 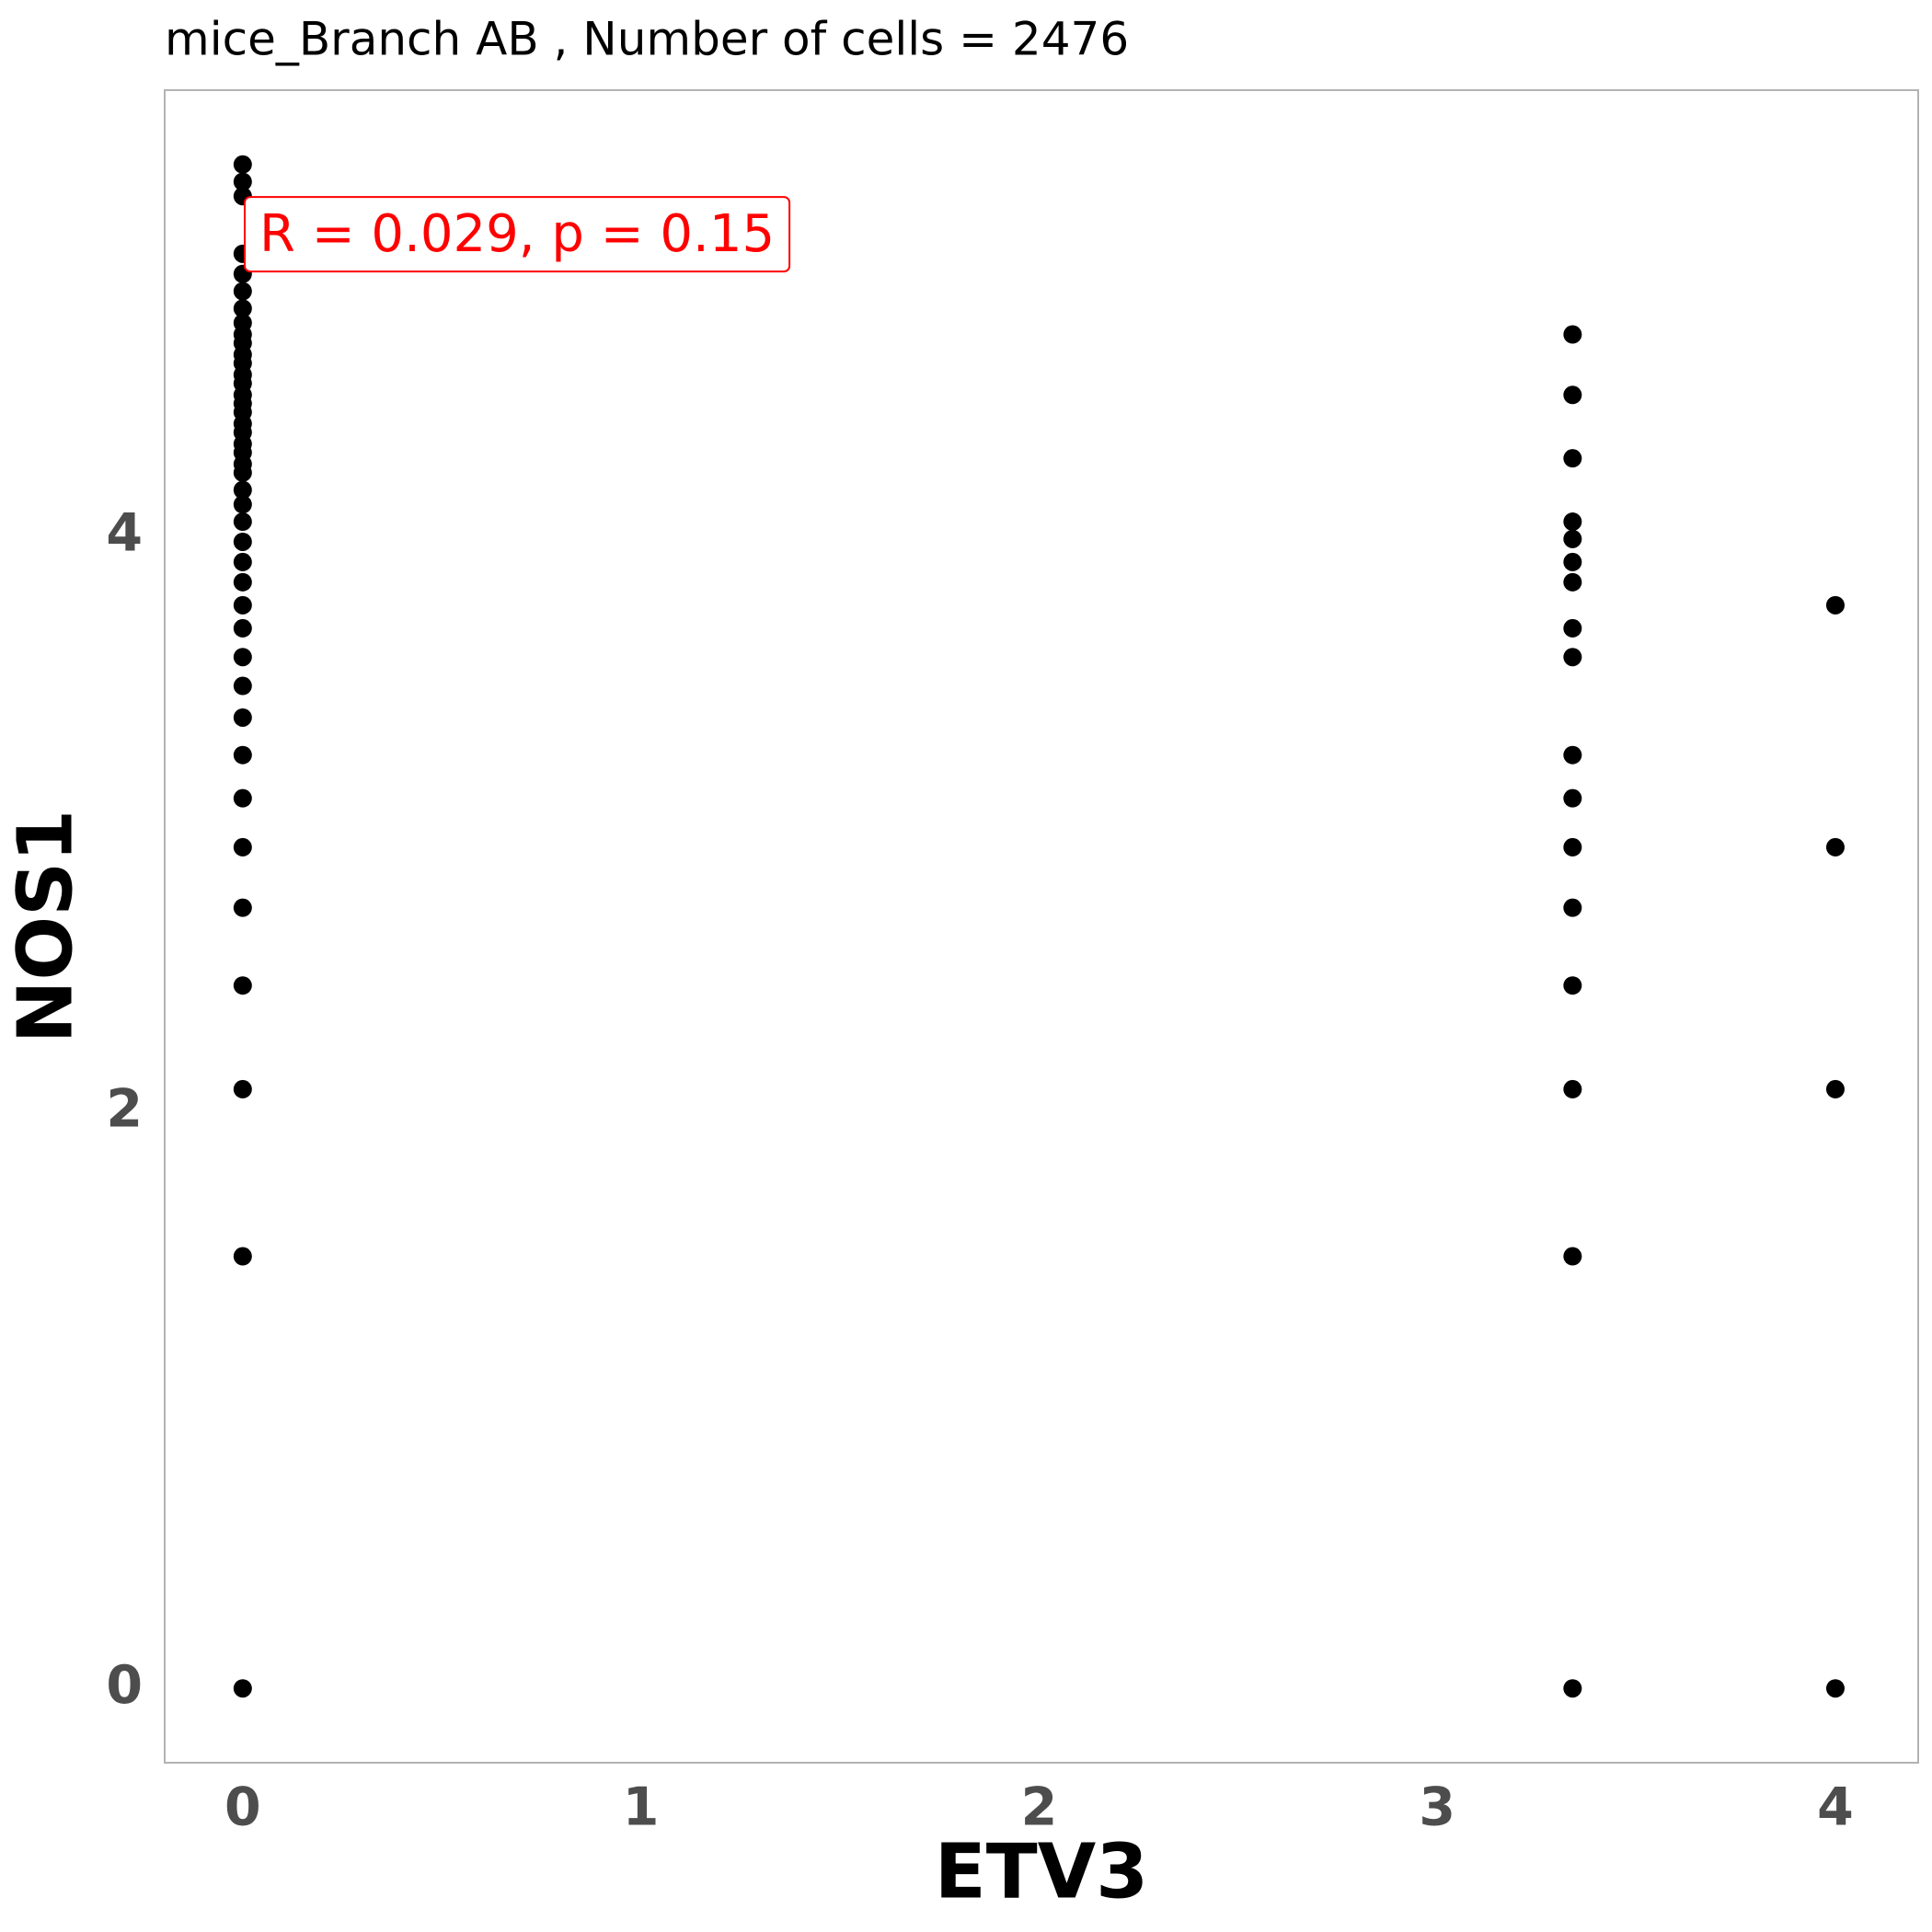 What do you see at coordinates (1039, 1807) in the screenshot?
I see `x-tick-label: 2` at bounding box center [1039, 1807].